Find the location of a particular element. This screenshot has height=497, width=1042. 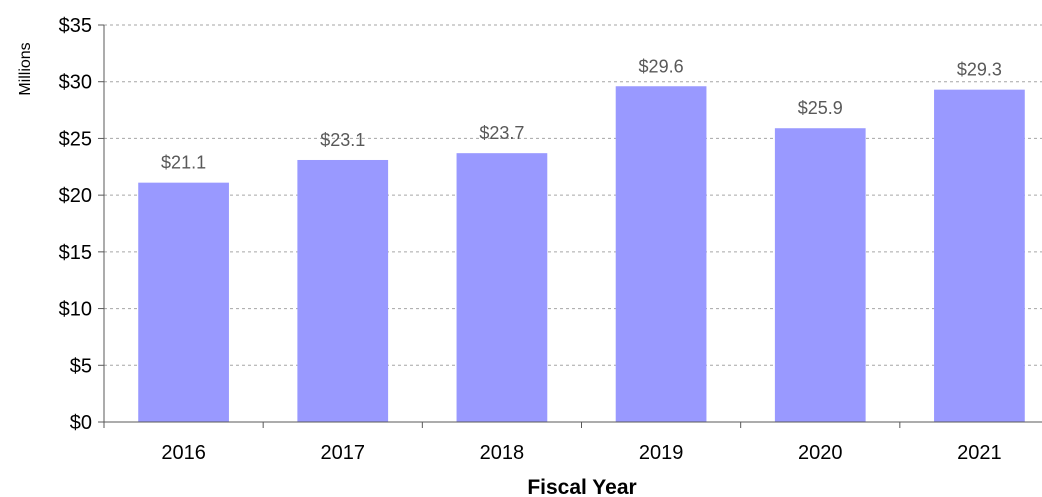

x-tick-label: 2016 is located at coordinates (183, 453).